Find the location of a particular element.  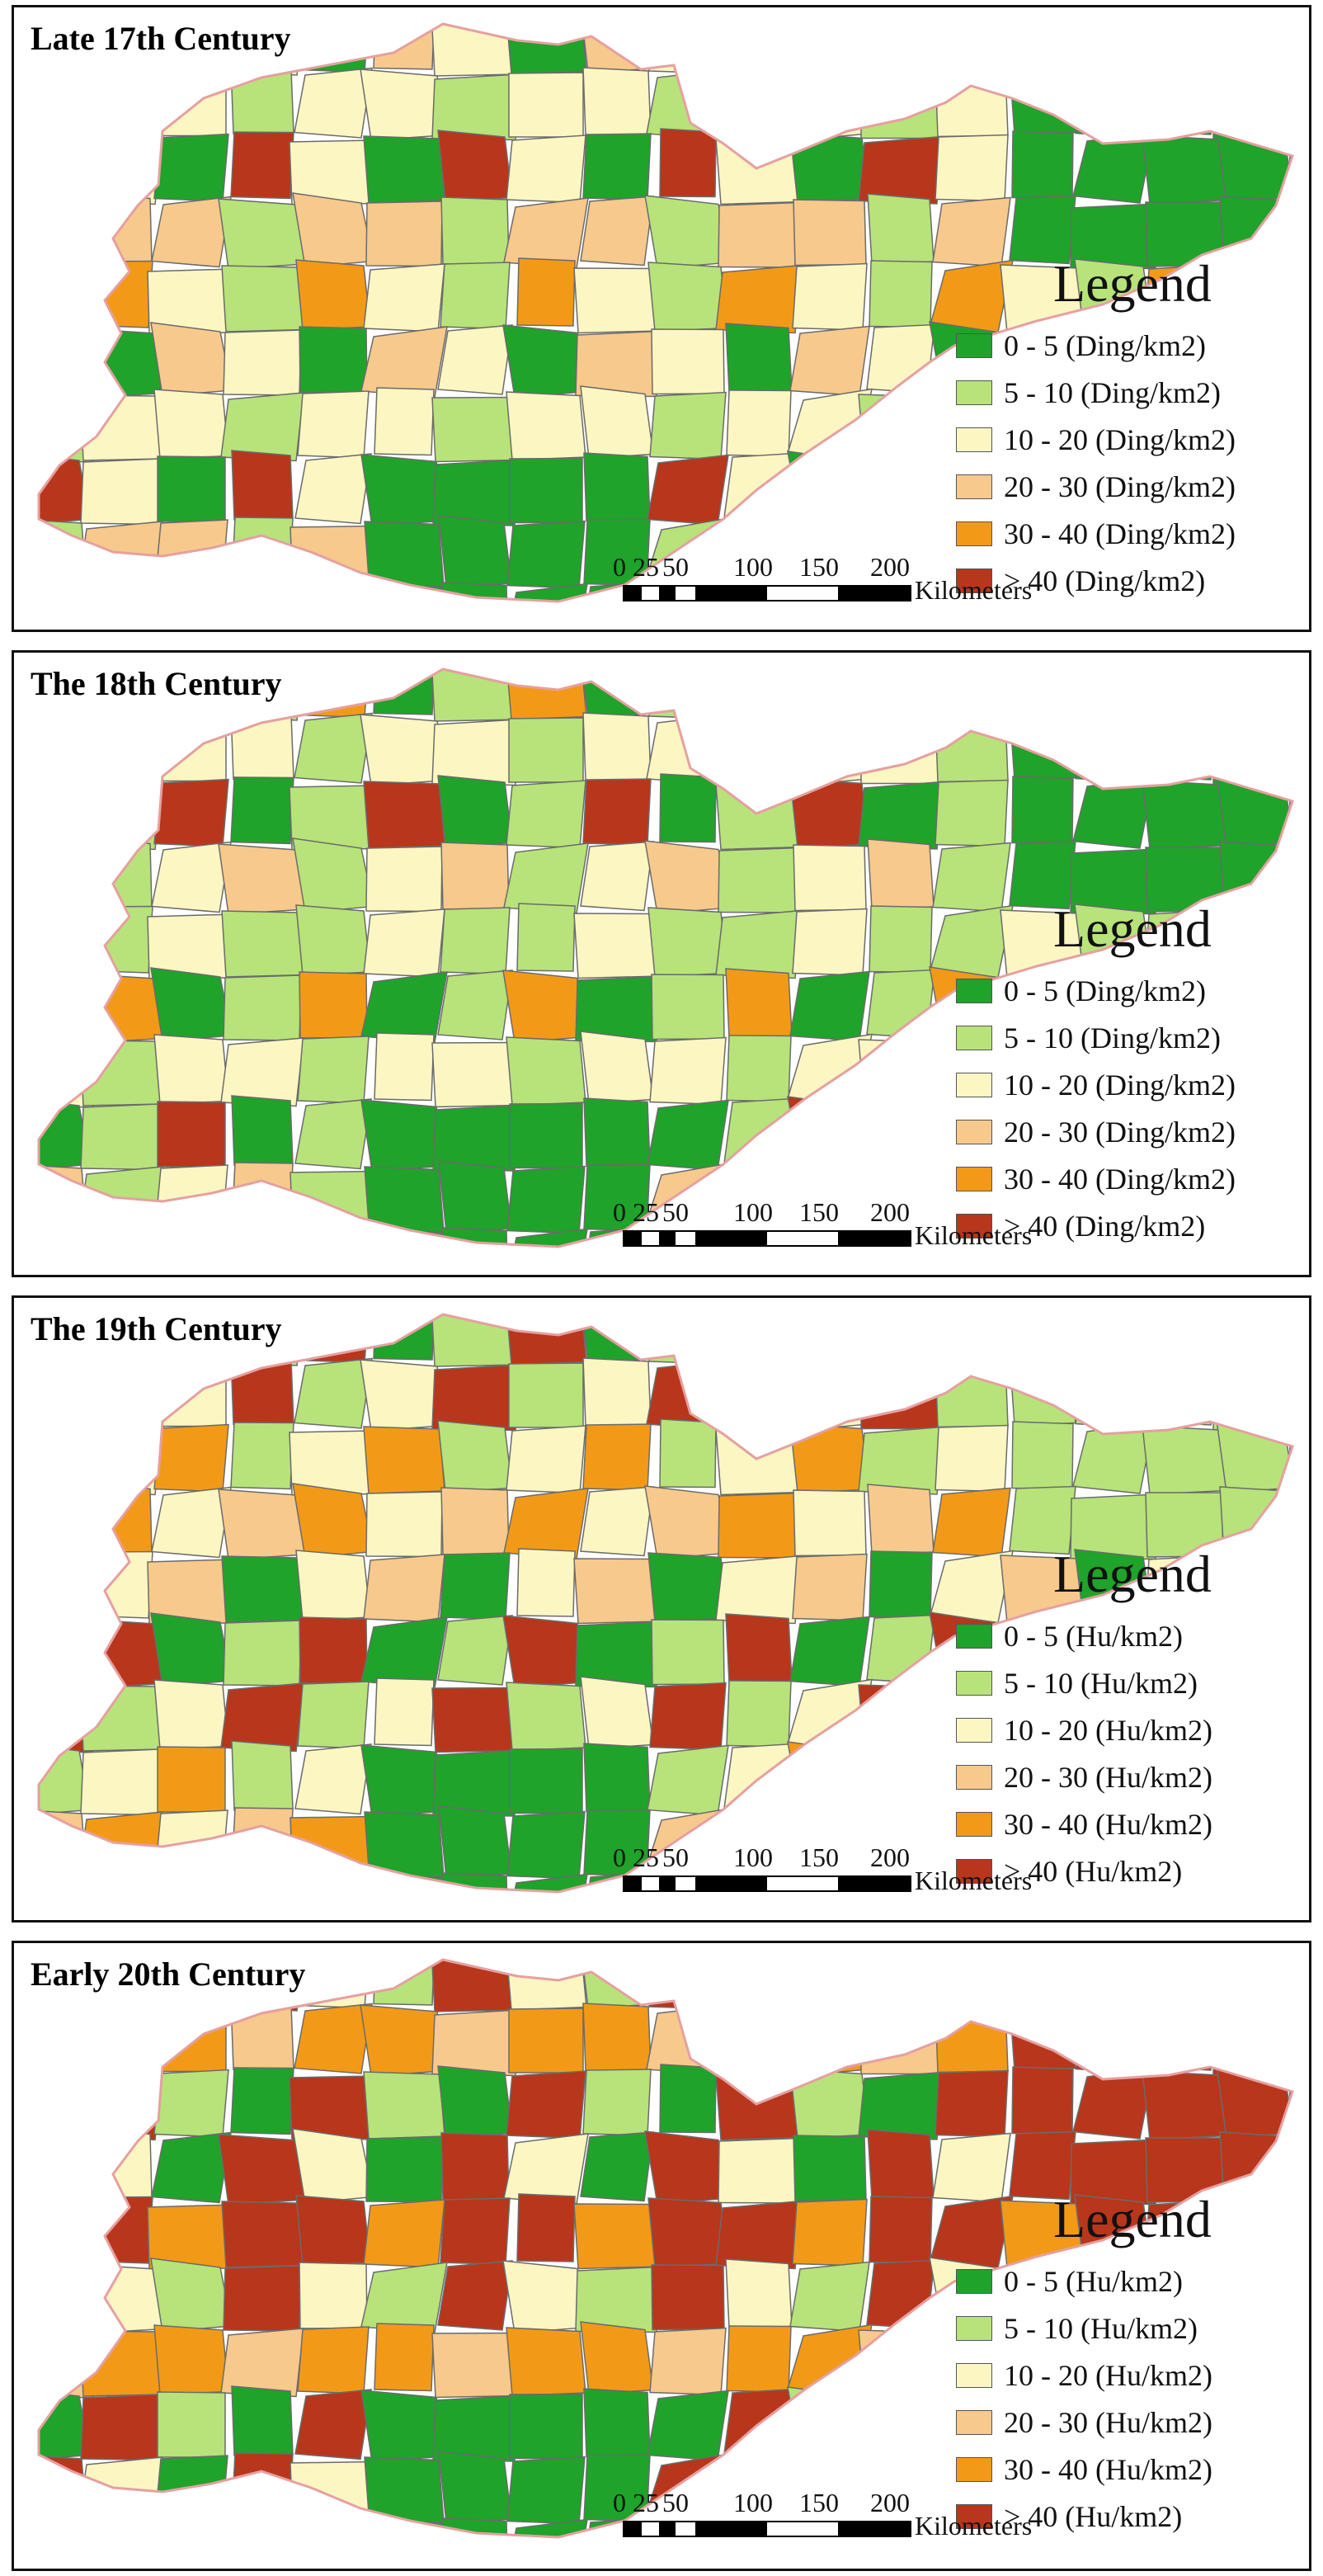

panel-title: The 18th Century is located at coordinates (156, 683).